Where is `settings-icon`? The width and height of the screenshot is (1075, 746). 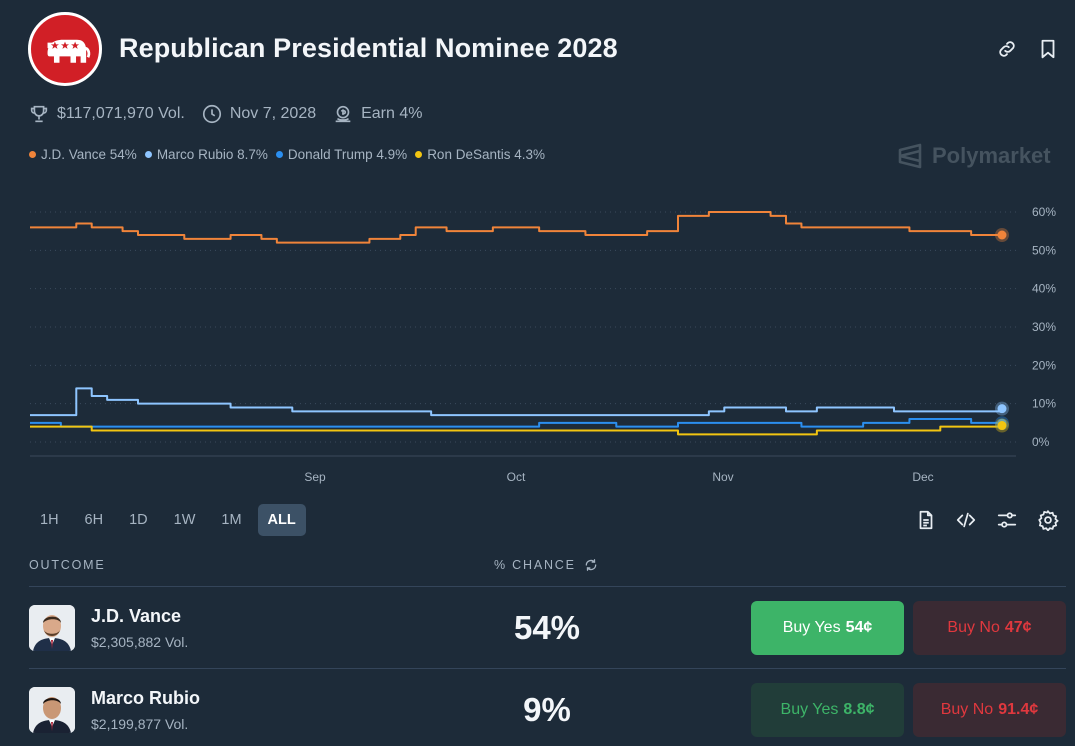
settings-icon is located at coordinates (1048, 520).